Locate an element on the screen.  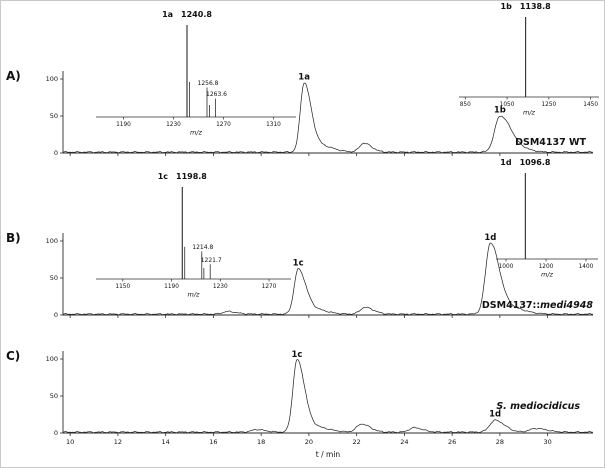
mass-spectrum-inset: 1150 1190 1230 1270 m/z 1214.8 1221.7 1c 1198.8 is located at coordinates (193, 235).